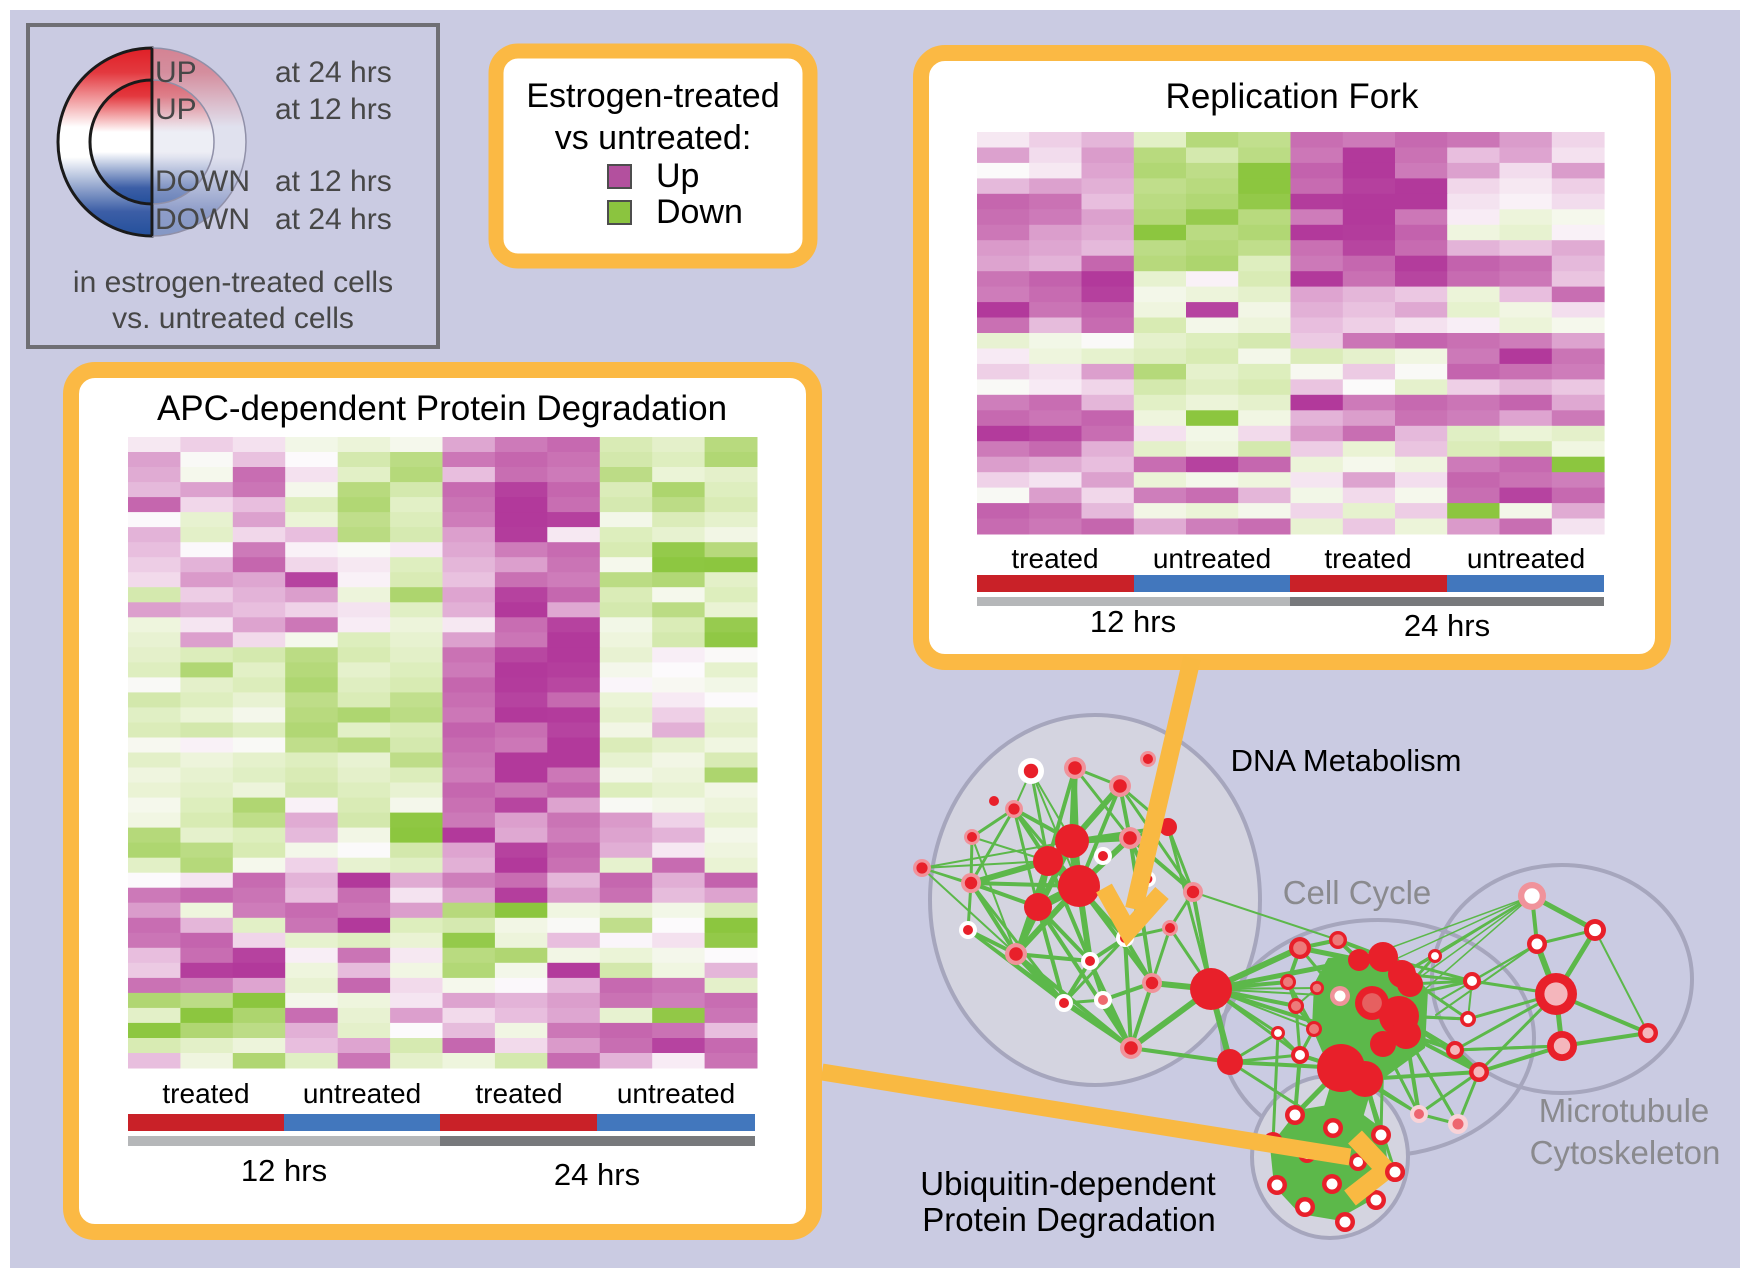  I want to click on svg-text:APC-dependent Protein Degradat: APC-dependent Protein Degradation, so click(442, 408).